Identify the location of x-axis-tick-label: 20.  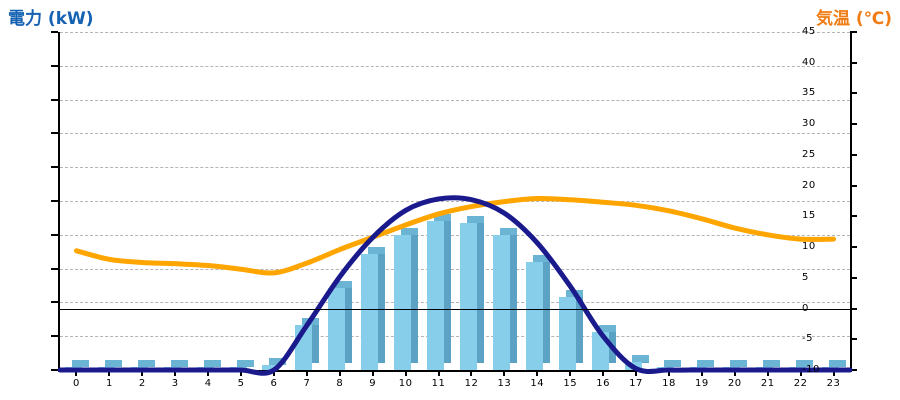
(734, 383).